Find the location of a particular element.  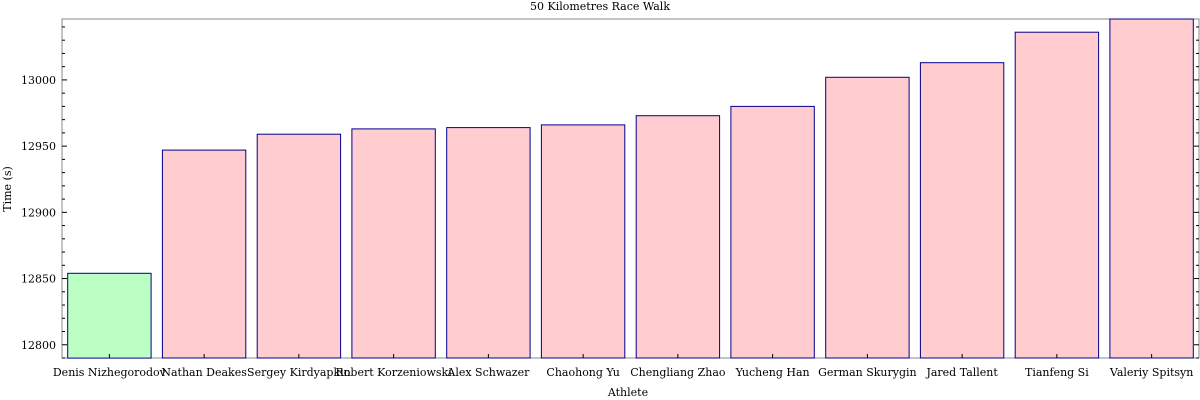

x-tick-label: Chengliang Zhao is located at coordinates (678, 372).